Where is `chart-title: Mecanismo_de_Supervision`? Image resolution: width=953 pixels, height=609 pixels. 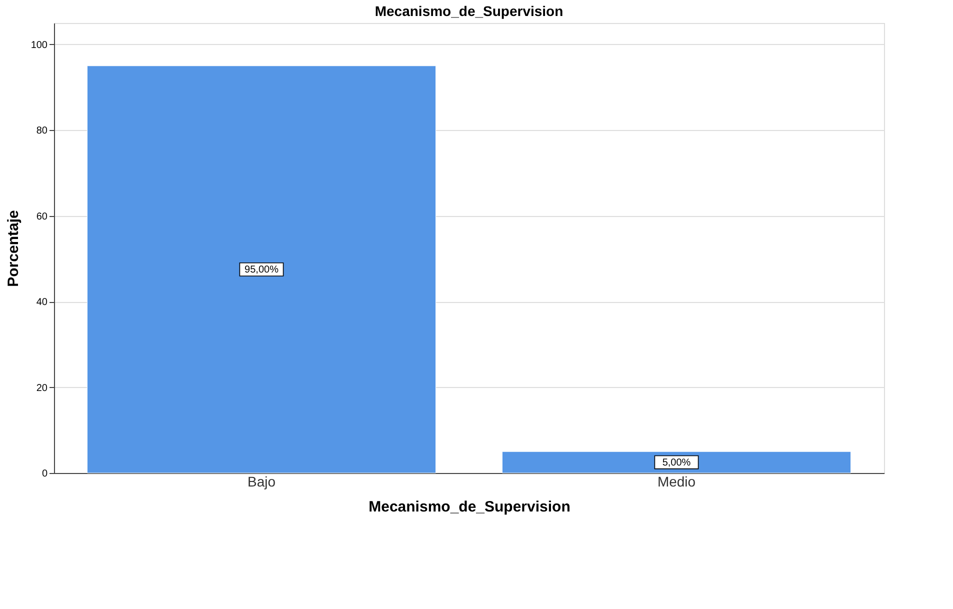 chart-title: Mecanismo_de_Supervision is located at coordinates (469, 11).